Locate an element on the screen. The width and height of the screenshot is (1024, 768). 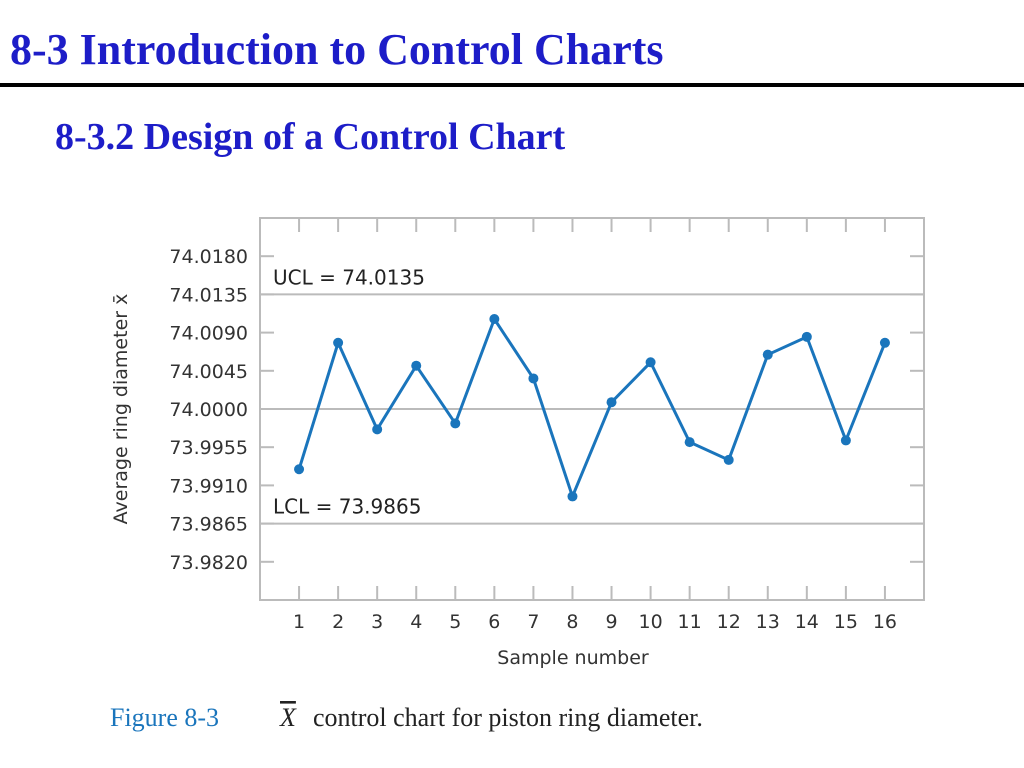
slide-subtitle: 8-3.2 Design of a Control Chart is located at coordinates (310, 137).